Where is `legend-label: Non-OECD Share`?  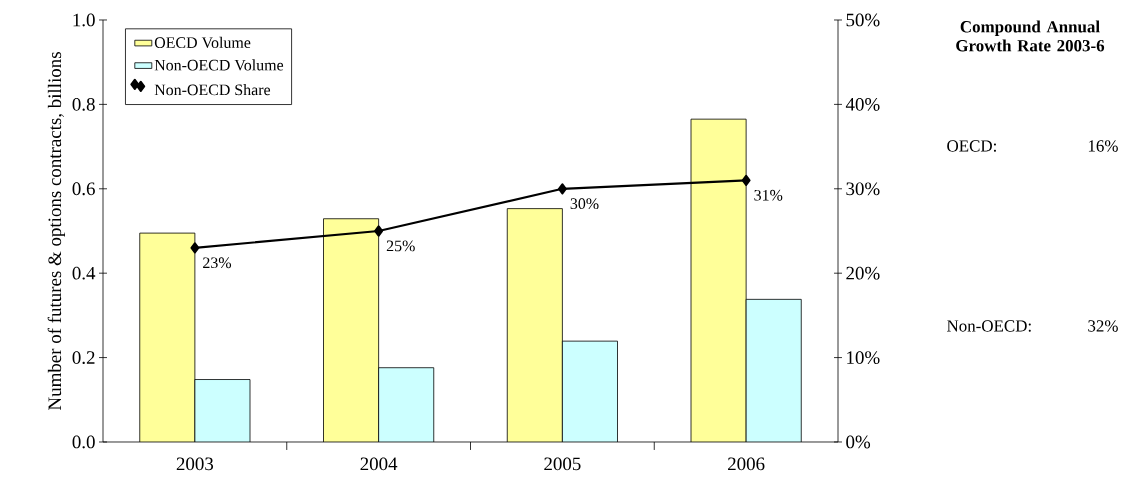 legend-label: Non-OECD Share is located at coordinates (212, 90).